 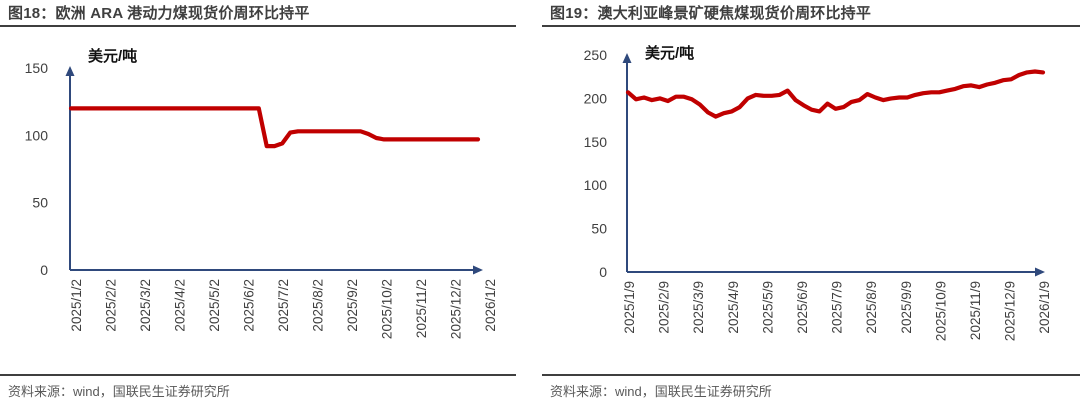 What do you see at coordinates (159, 13) in the screenshot?
I see `figure-18-title: 图18：欧洲 ARA 港动力煤现货价周环比持平` at bounding box center [159, 13].